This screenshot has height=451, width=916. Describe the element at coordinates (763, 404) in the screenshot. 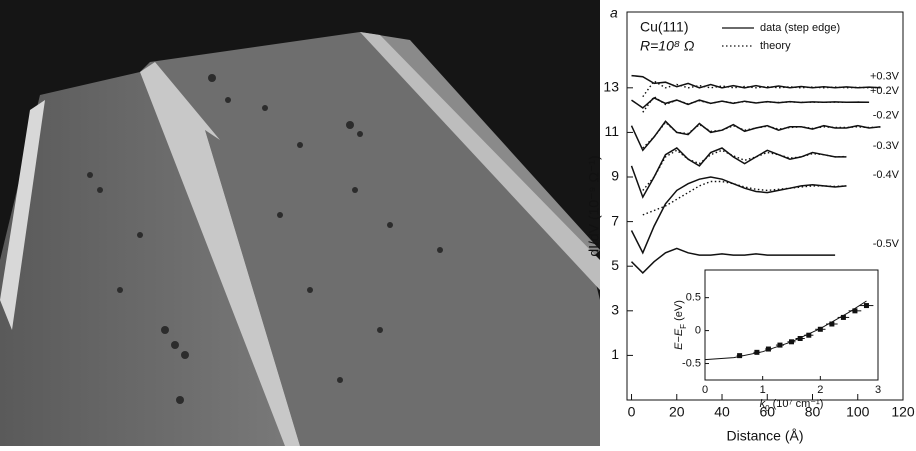

I see `label-part: k` at that location.